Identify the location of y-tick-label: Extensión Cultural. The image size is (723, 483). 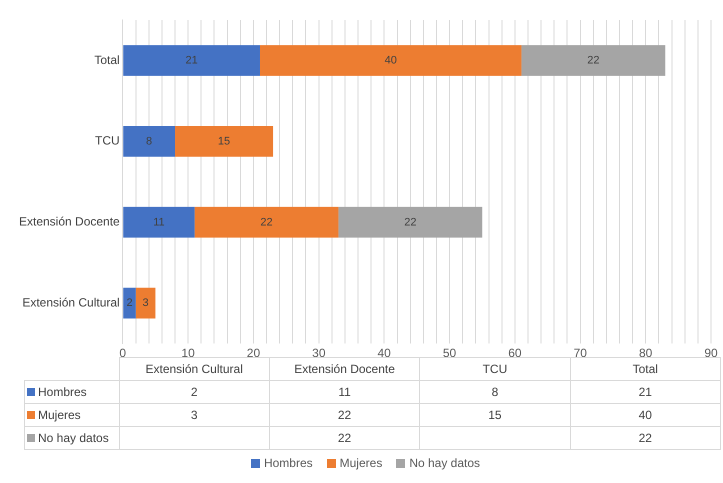
(71, 302).